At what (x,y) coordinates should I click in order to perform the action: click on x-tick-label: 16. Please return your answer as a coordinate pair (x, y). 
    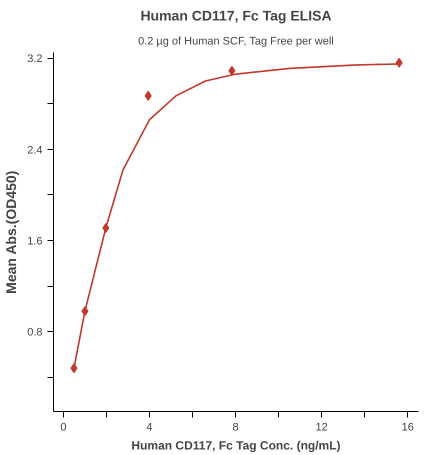
    Looking at the image, I should click on (408, 428).